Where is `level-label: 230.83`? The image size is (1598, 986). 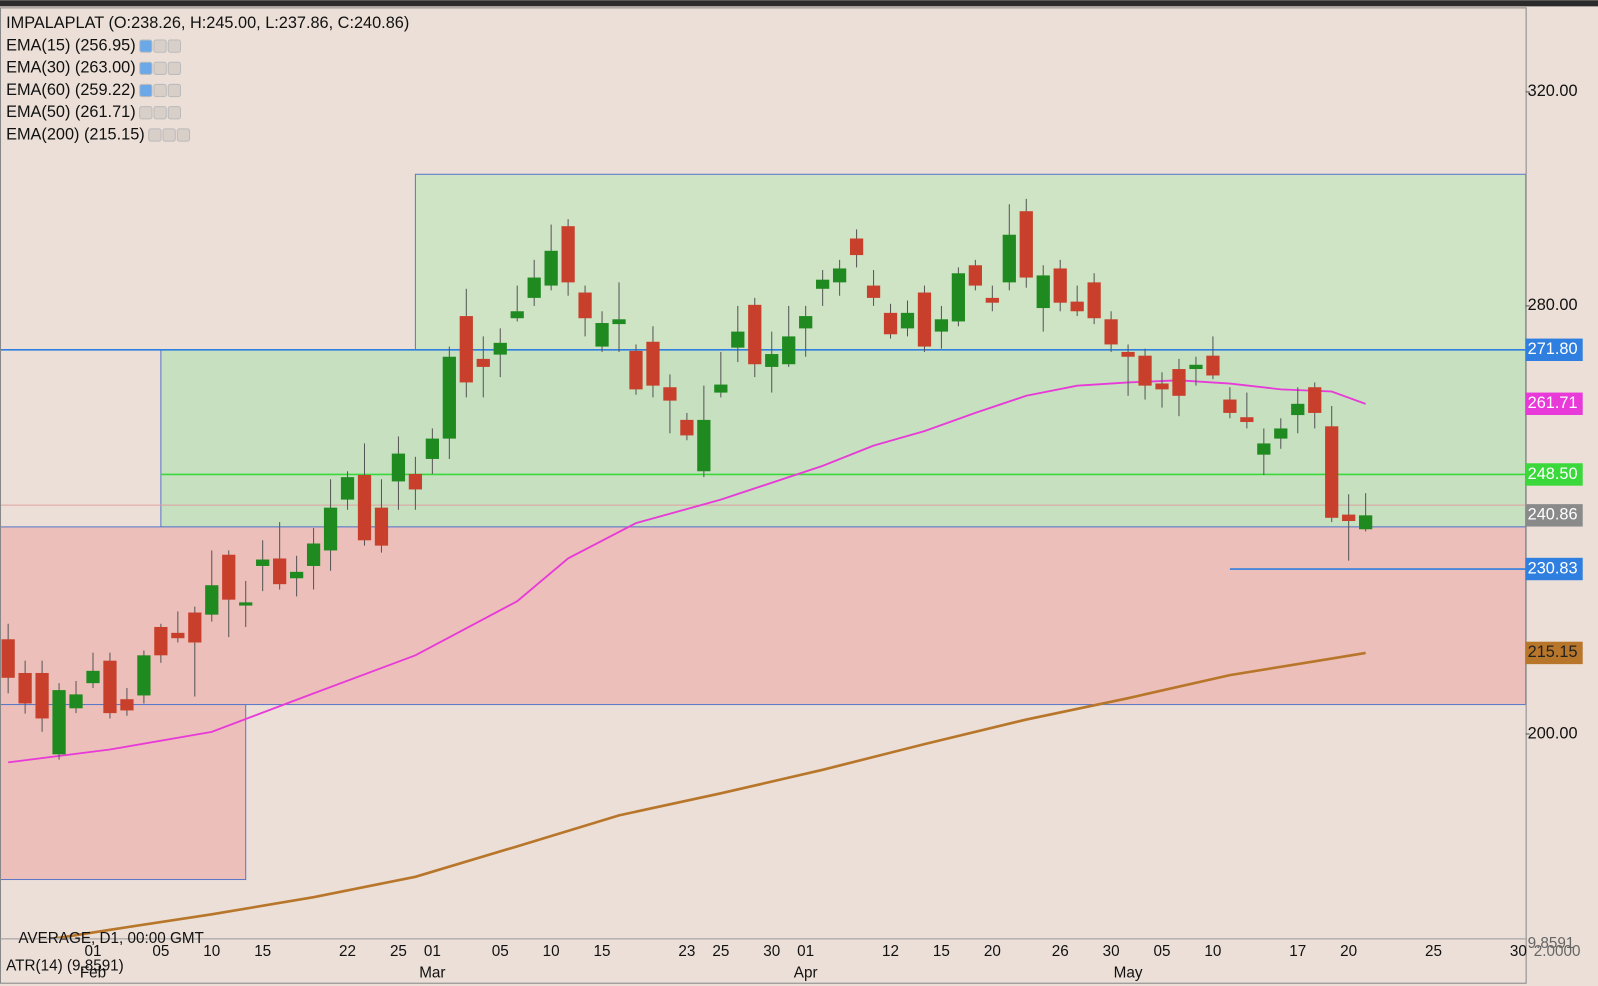
level-label: 230.83 is located at coordinates (1553, 568).